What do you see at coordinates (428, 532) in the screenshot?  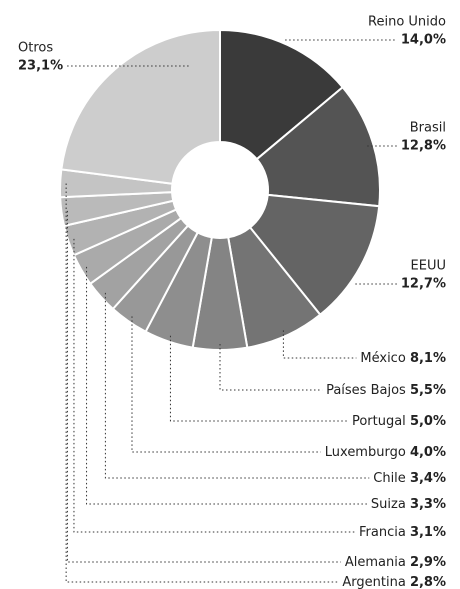 I see `slice-value: 3,1%` at bounding box center [428, 532].